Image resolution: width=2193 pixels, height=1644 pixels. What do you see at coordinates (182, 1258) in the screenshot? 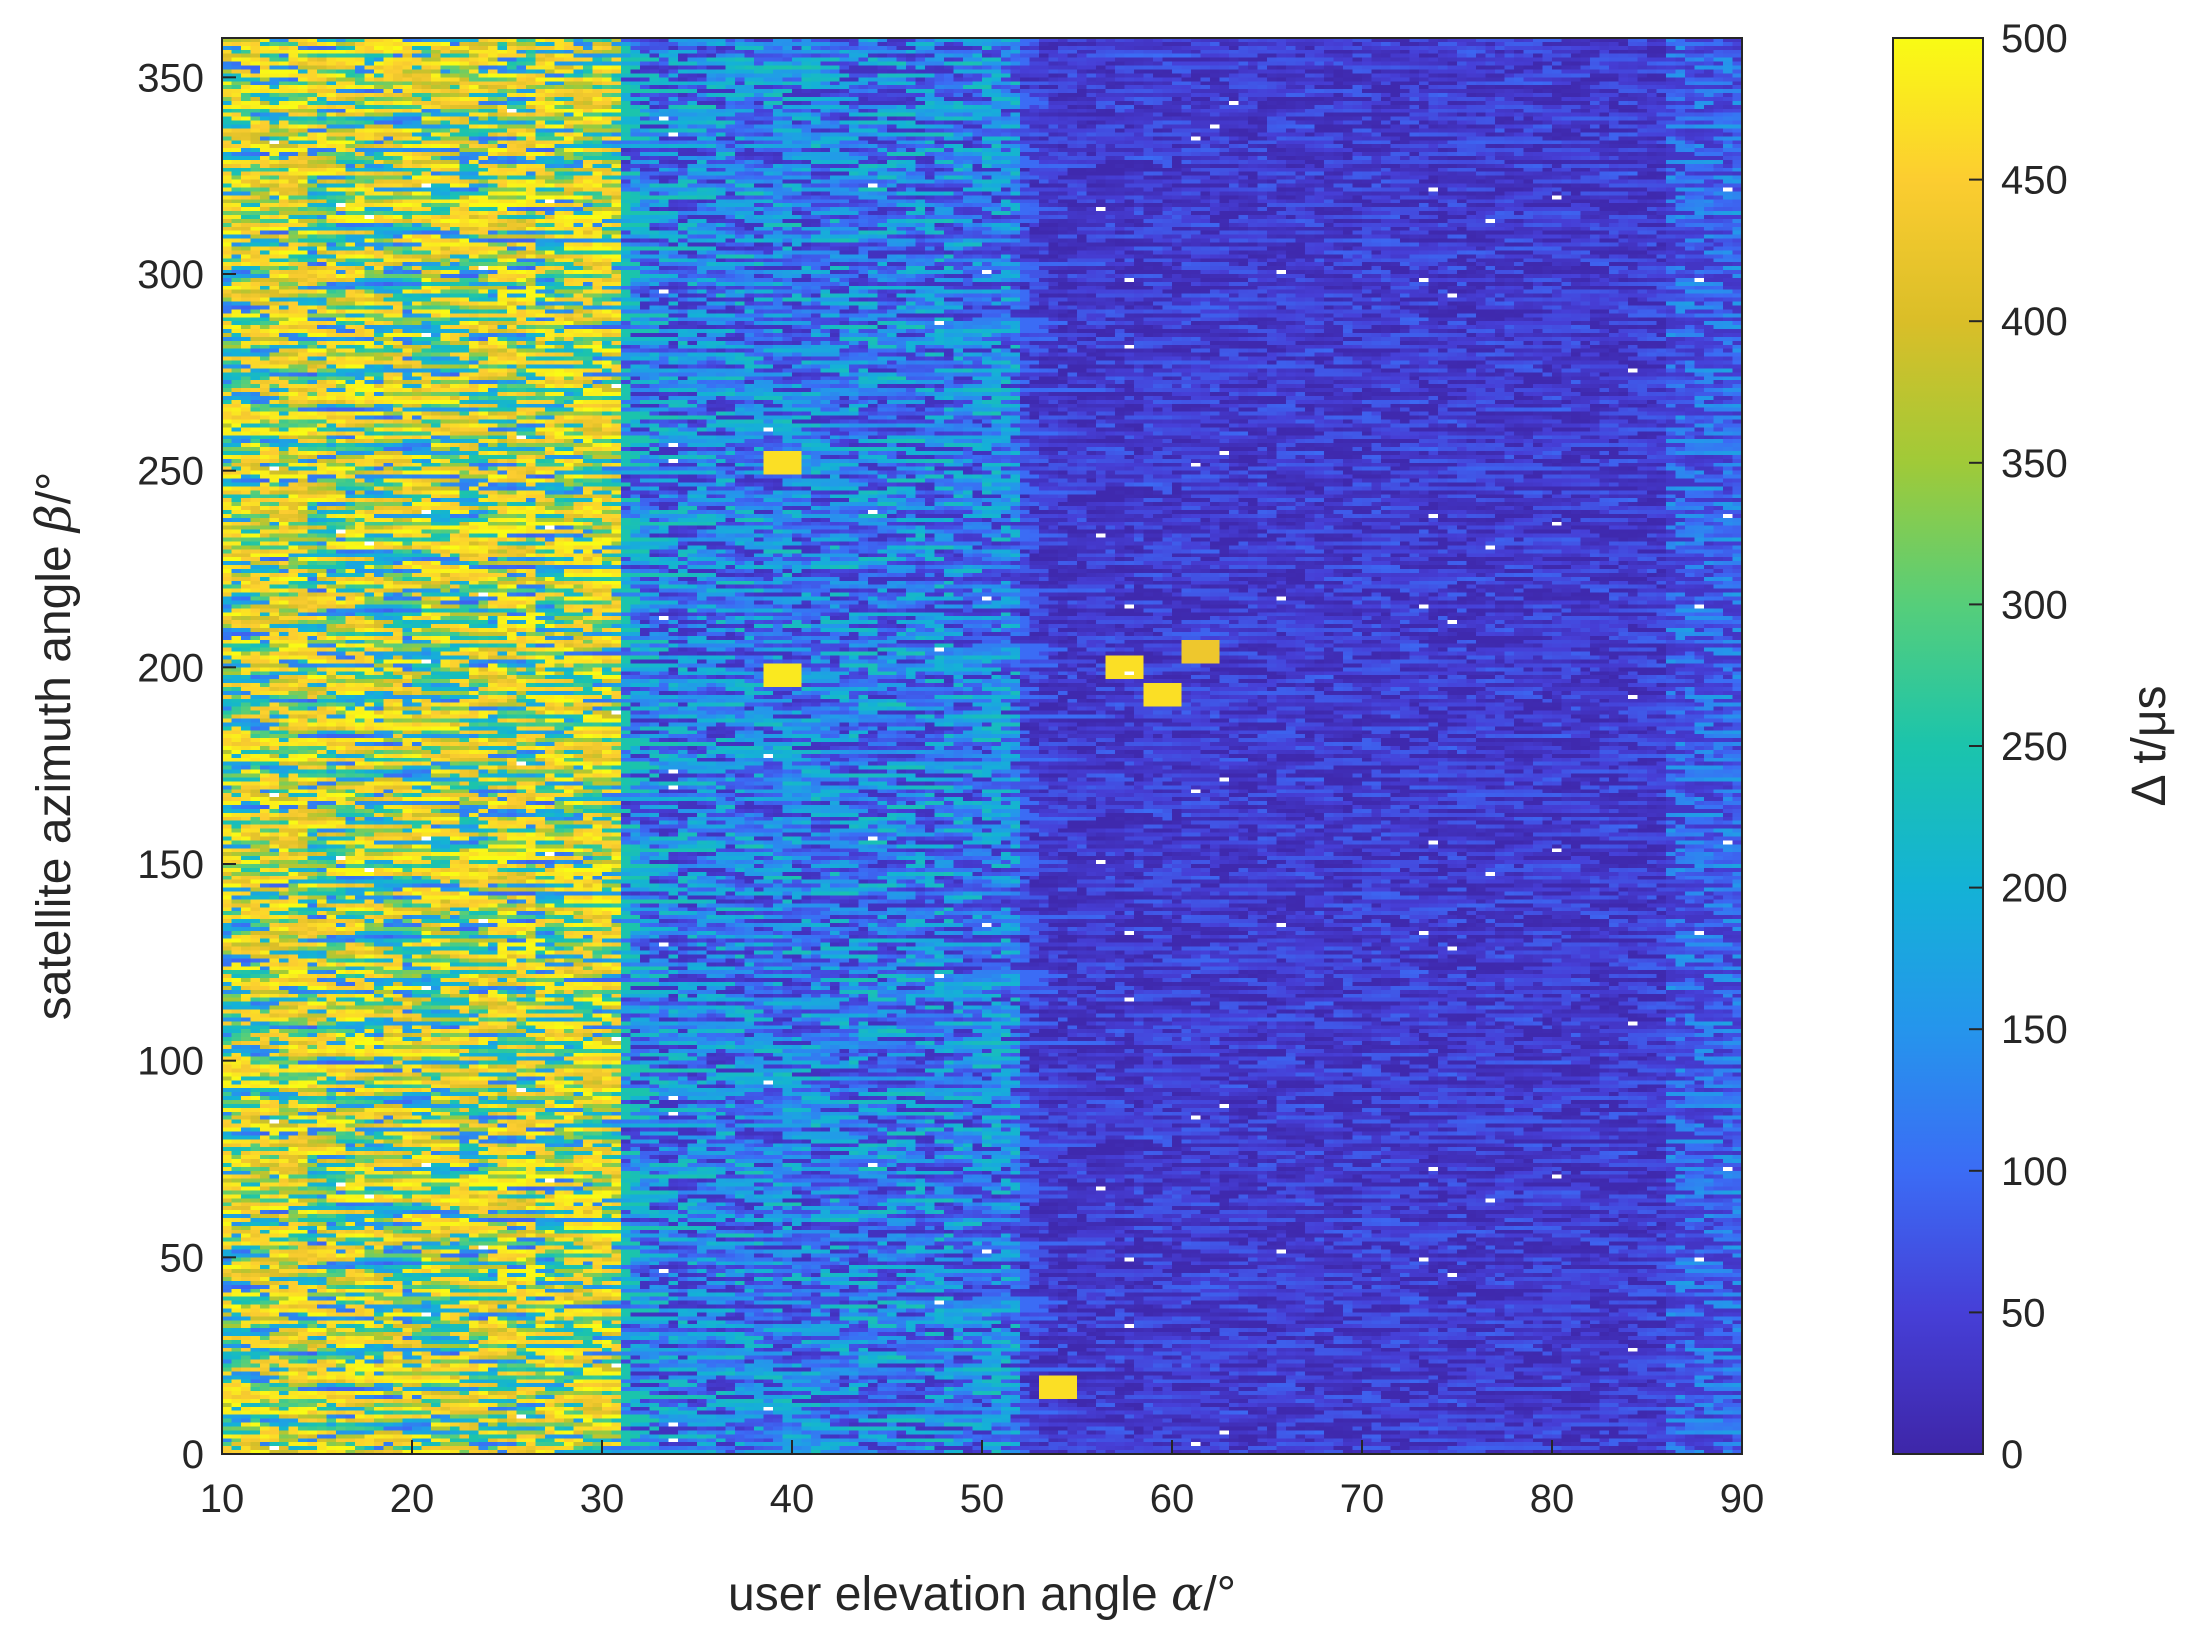
I see `y-tick-label: 50` at bounding box center [182, 1258].